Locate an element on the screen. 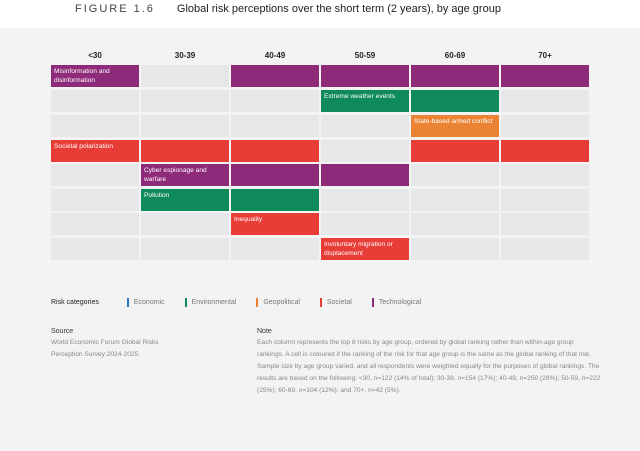 The image size is (640, 451). risk-cell-coloured: Misinformation and disinformation is located at coordinates (95, 76).